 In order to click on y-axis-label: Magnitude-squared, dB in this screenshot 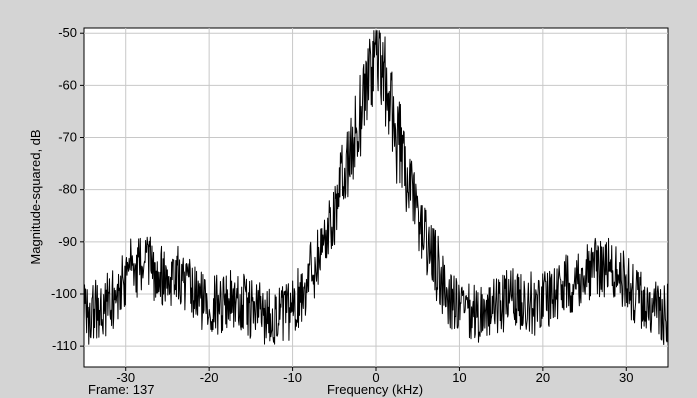, I will do `click(35, 196)`.